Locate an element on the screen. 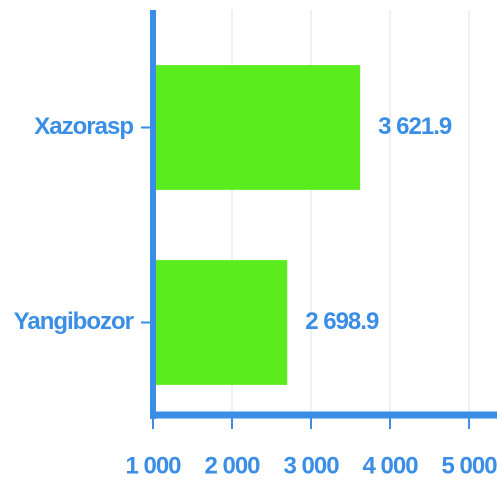 The image size is (497, 486). value-label: 3 621.9 is located at coordinates (415, 126).